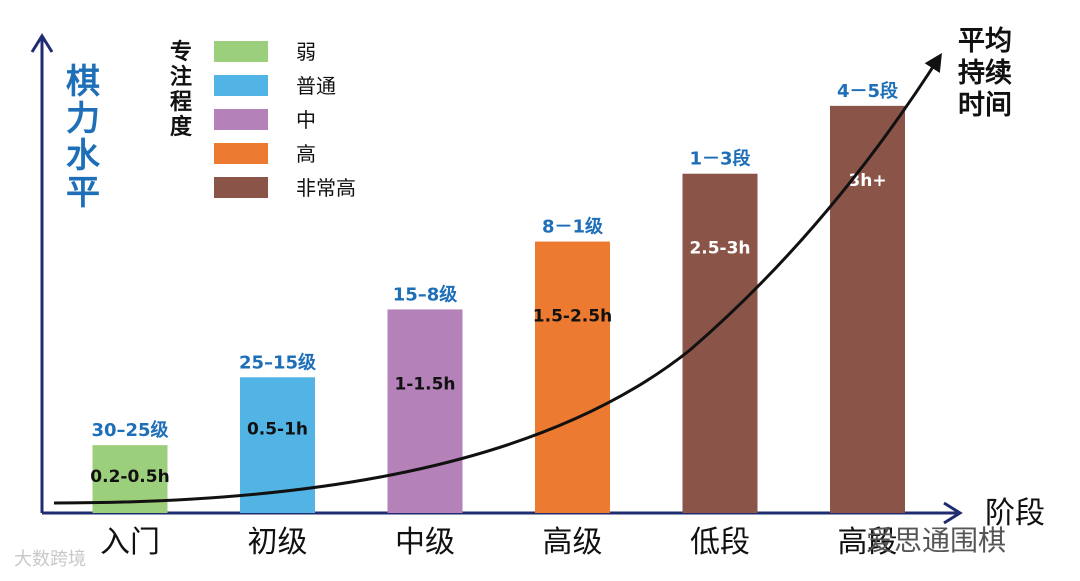  I want to click on x-tick-labels: 入门 初级 中级 高级 低段 高段, so click(499, 542).